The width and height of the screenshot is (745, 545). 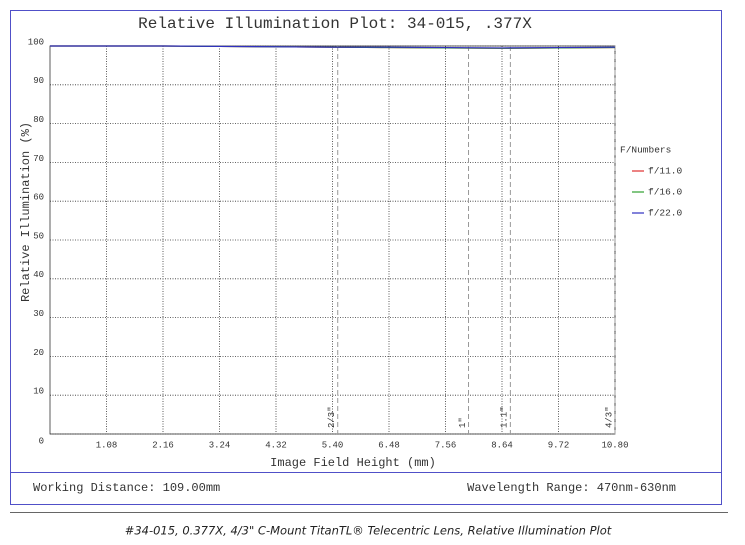 What do you see at coordinates (505, 417) in the screenshot?
I see `sensor-label: 1.1"` at bounding box center [505, 417].